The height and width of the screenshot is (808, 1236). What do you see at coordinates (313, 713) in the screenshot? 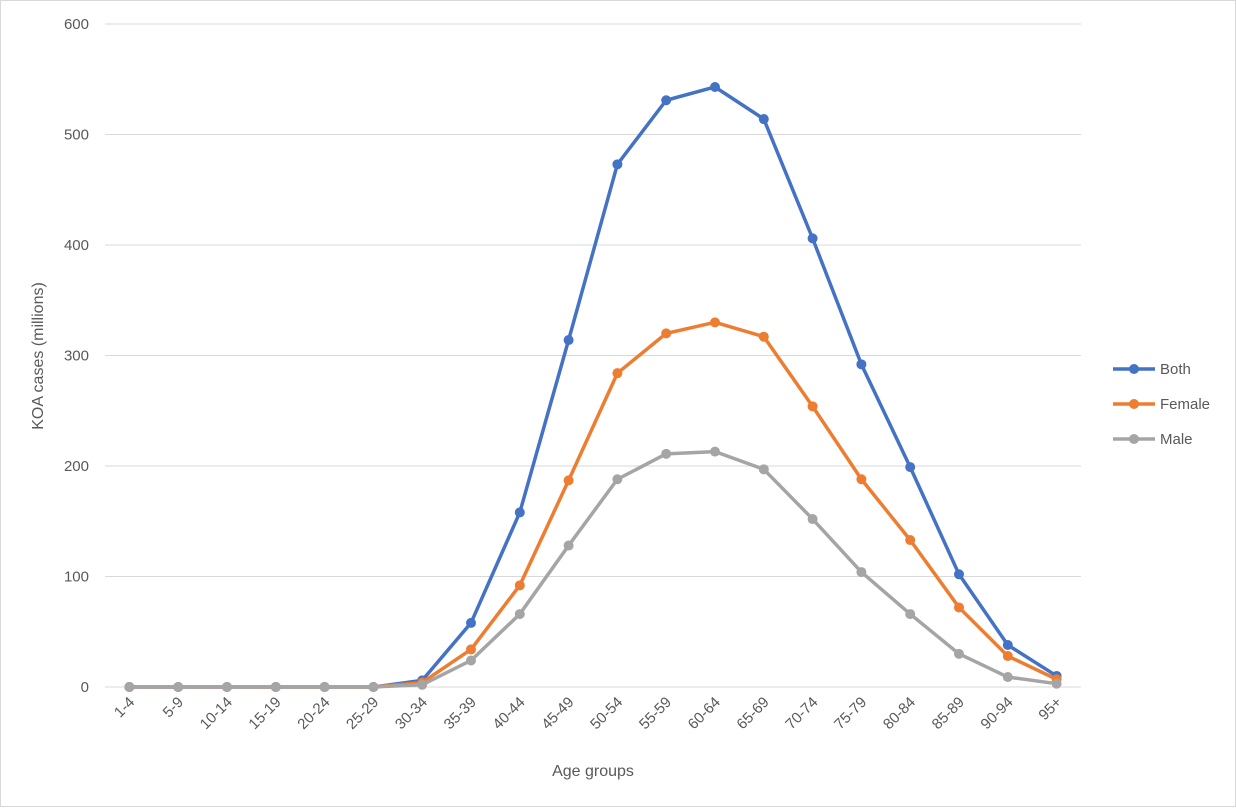
I see `x-tick-label: 20-24` at bounding box center [313, 713].